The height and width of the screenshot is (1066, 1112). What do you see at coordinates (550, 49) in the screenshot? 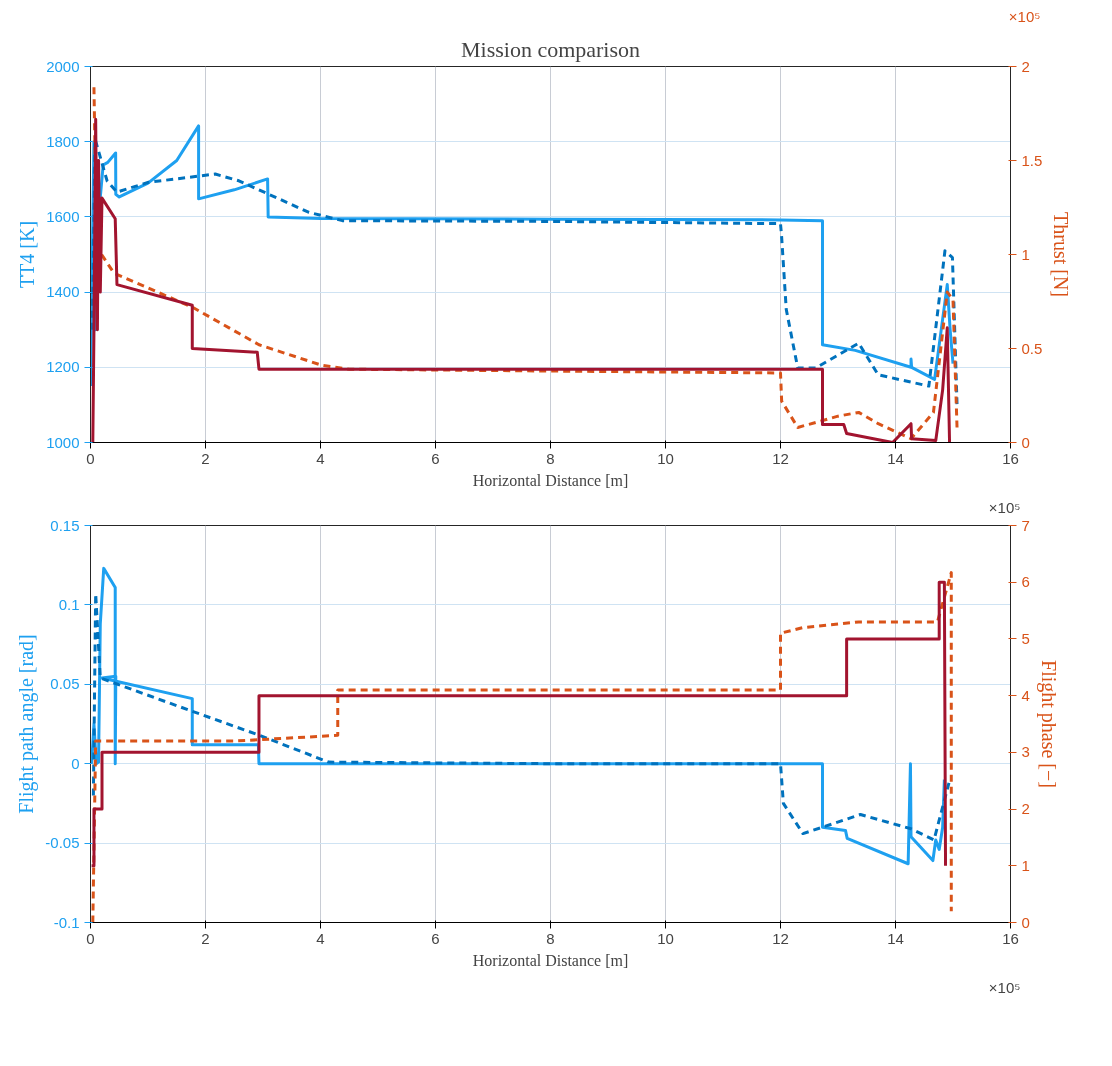
I see `chart-title: Mission comparison` at bounding box center [550, 49].